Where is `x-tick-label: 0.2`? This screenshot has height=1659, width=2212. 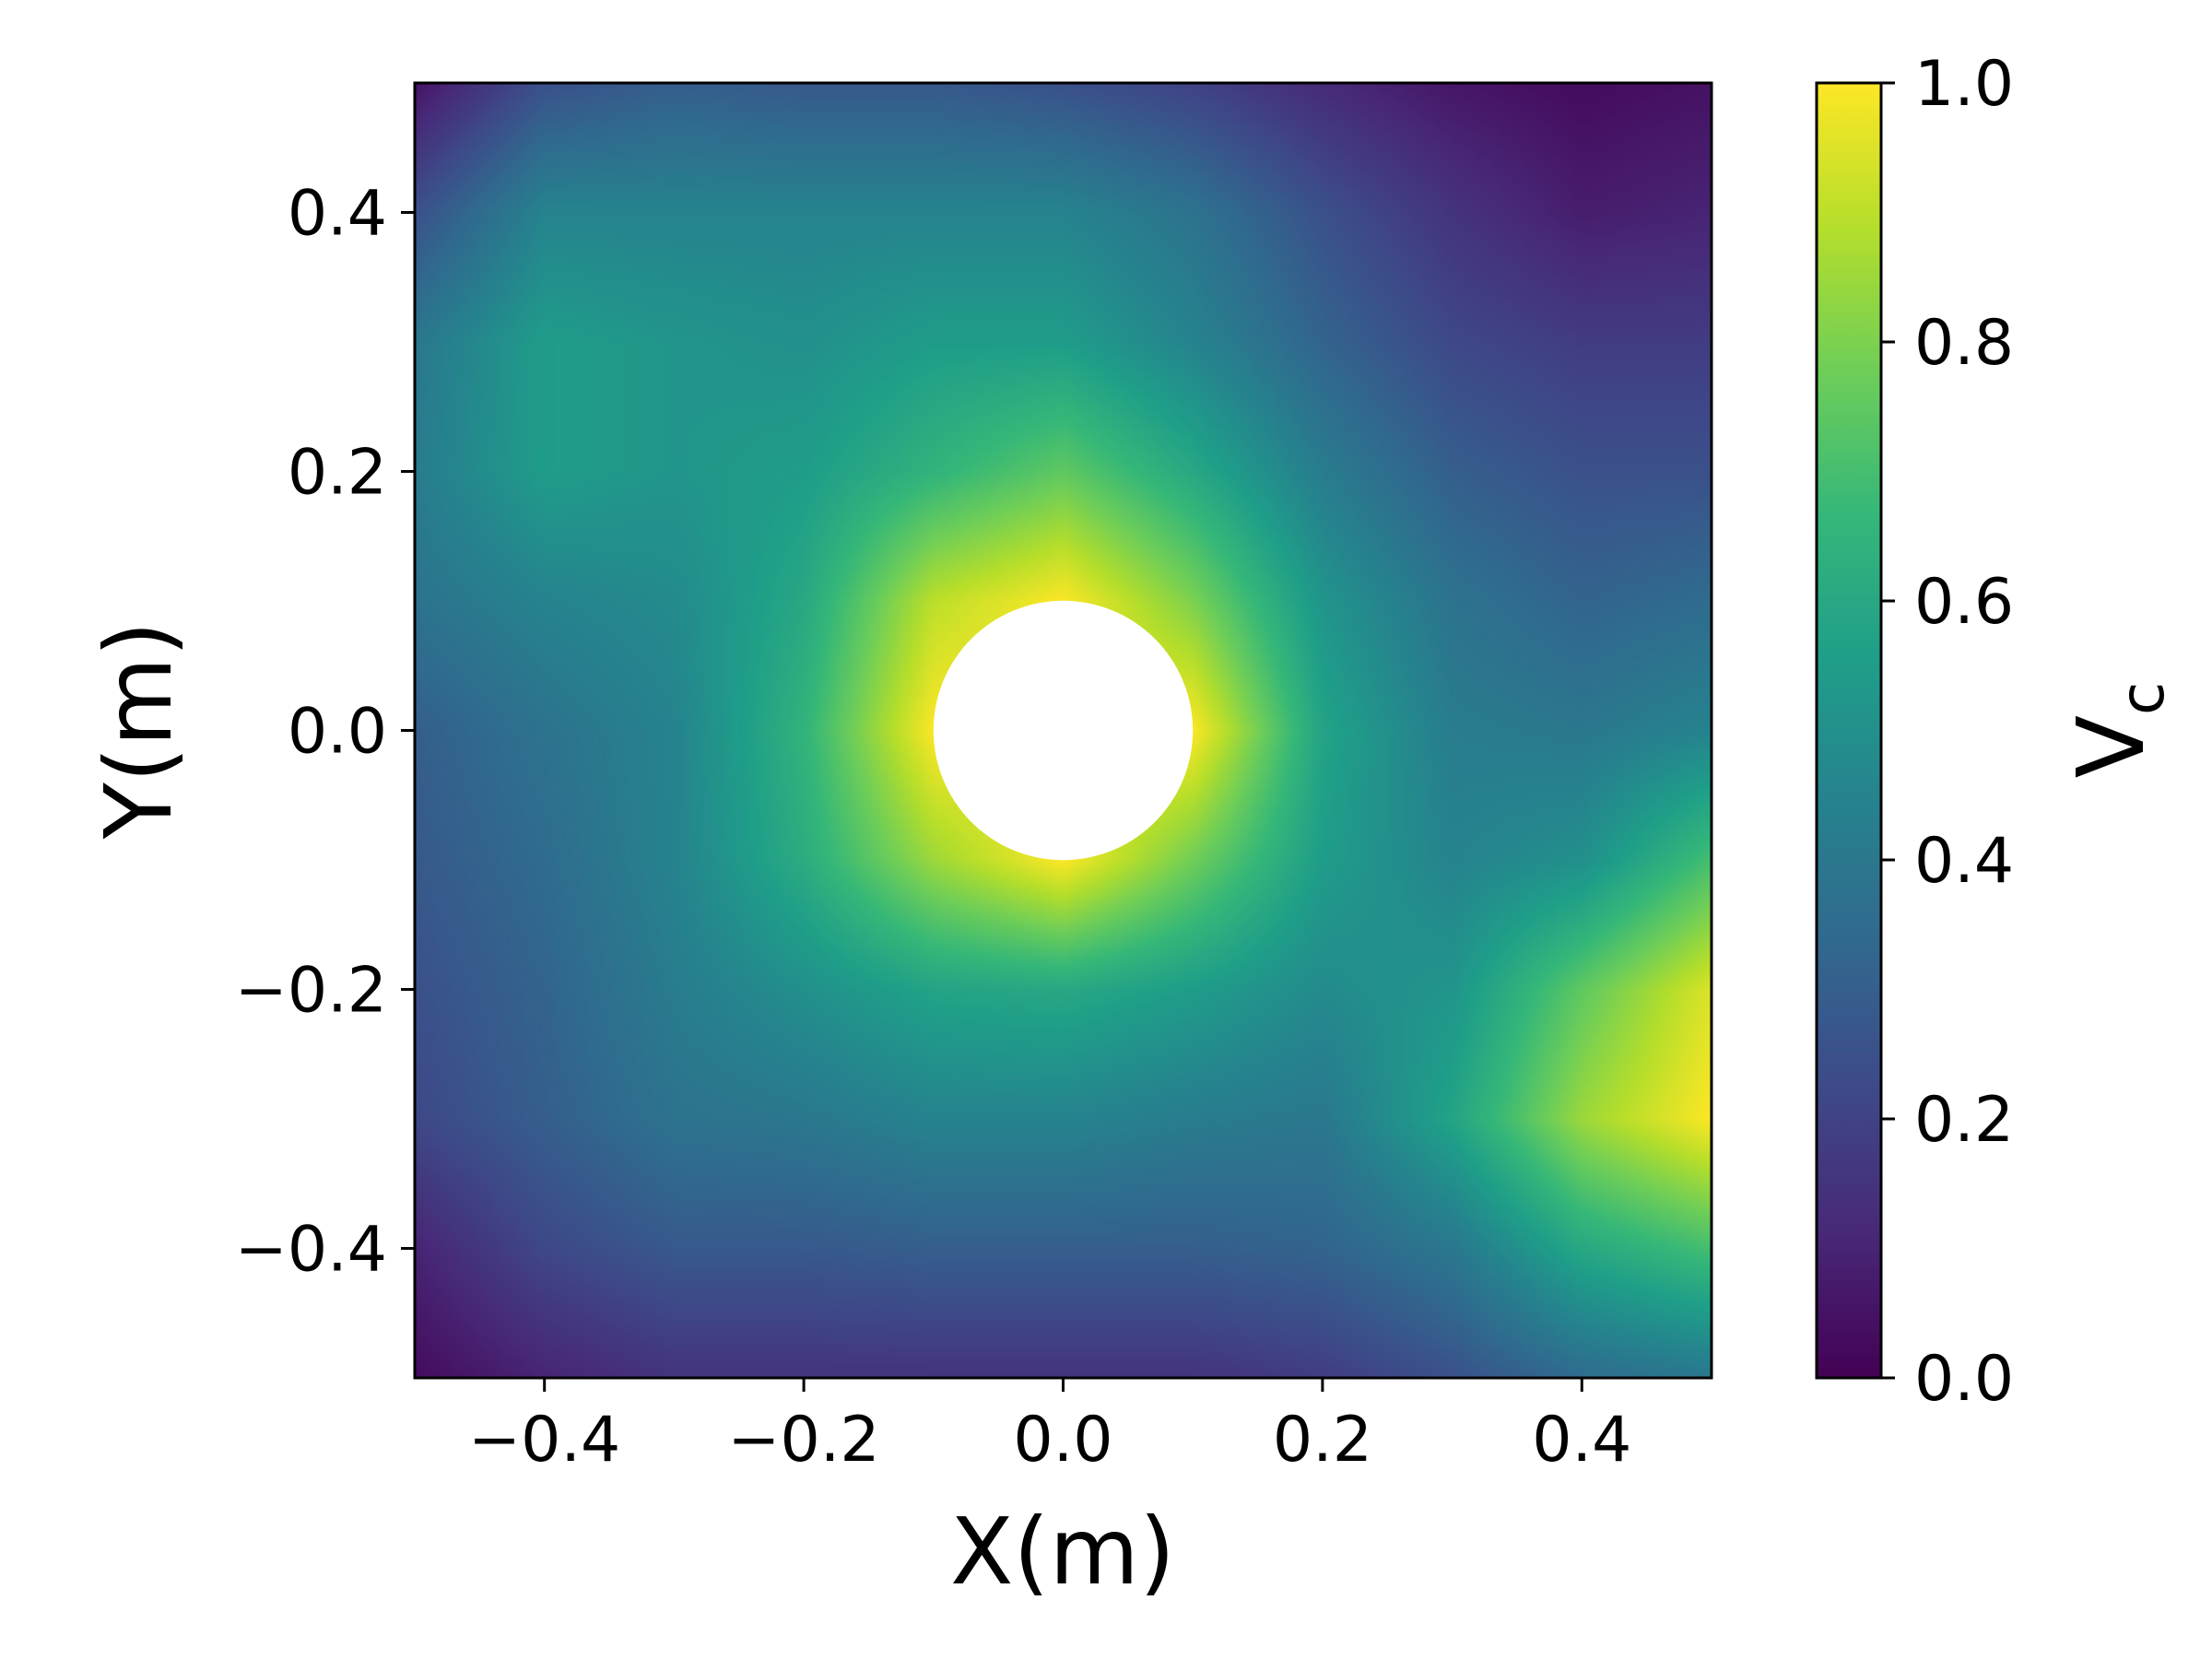 x-tick-label: 0.2 is located at coordinates (1322, 1440).